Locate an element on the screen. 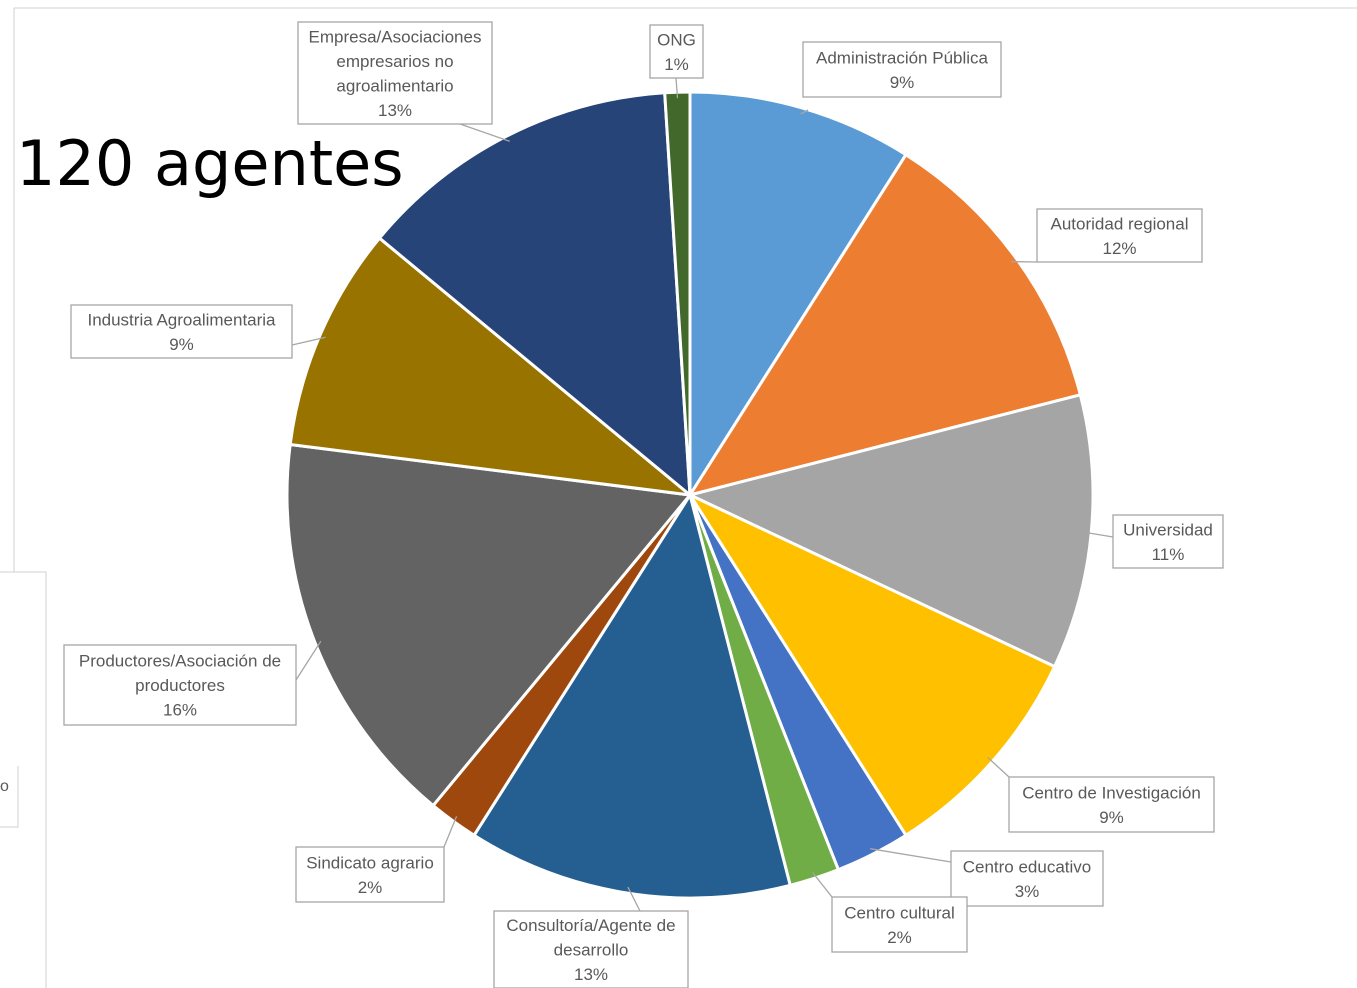 Image resolution: width=1357 pixels, height=988 pixels. data-label-category: Centro de Investigación is located at coordinates (1111, 792).